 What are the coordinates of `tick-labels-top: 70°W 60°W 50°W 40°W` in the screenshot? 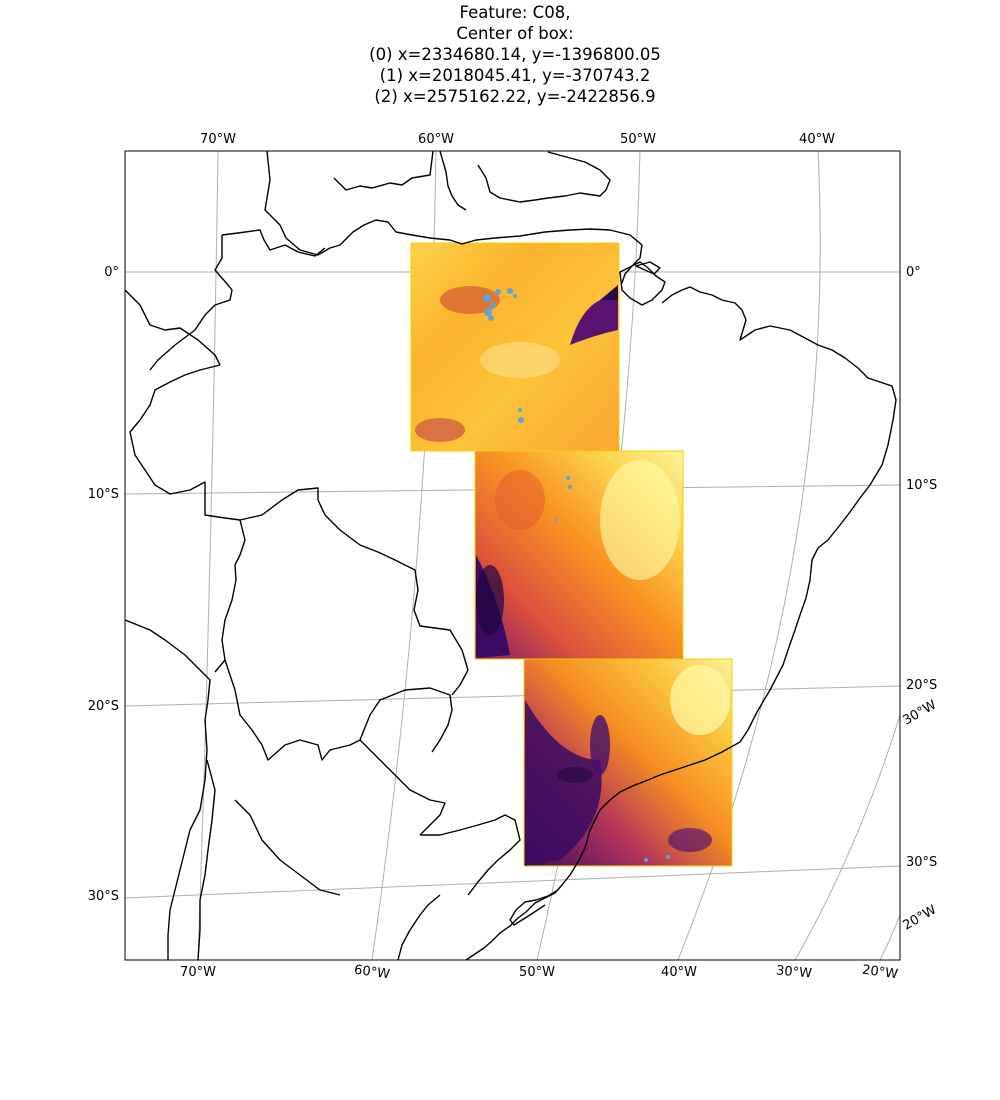 It's located at (517, 139).